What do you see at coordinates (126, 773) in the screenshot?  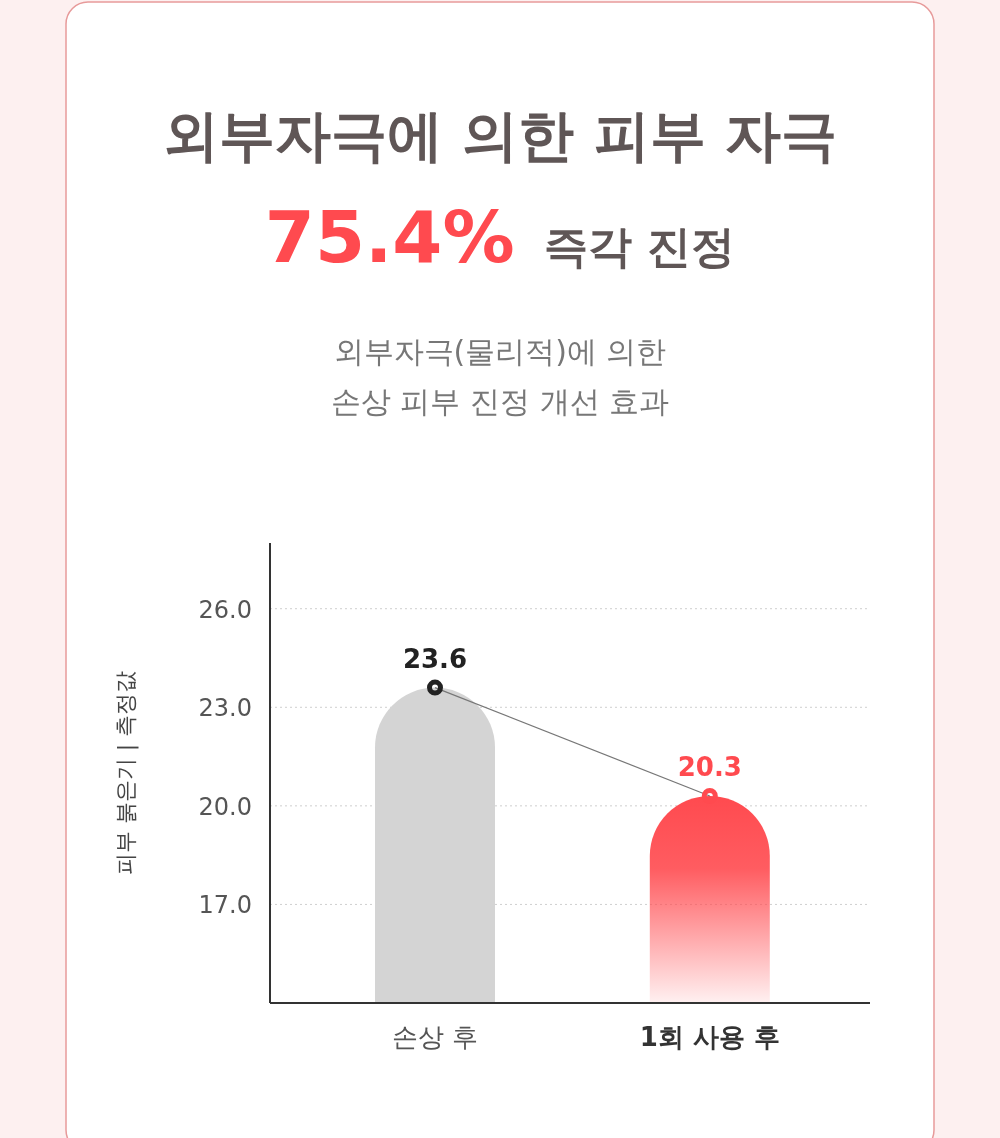 I see `y-axis-title: 피부 붉은기 | 측정값` at bounding box center [126, 773].